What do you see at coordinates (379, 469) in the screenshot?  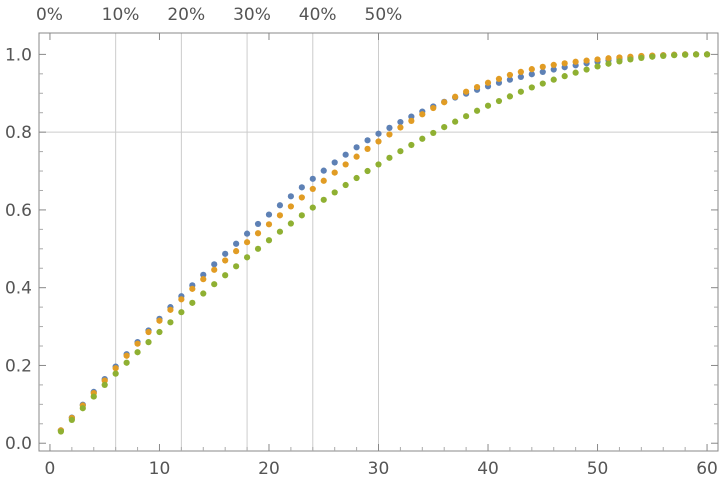 I see `x-tick-label: 30` at bounding box center [379, 469].